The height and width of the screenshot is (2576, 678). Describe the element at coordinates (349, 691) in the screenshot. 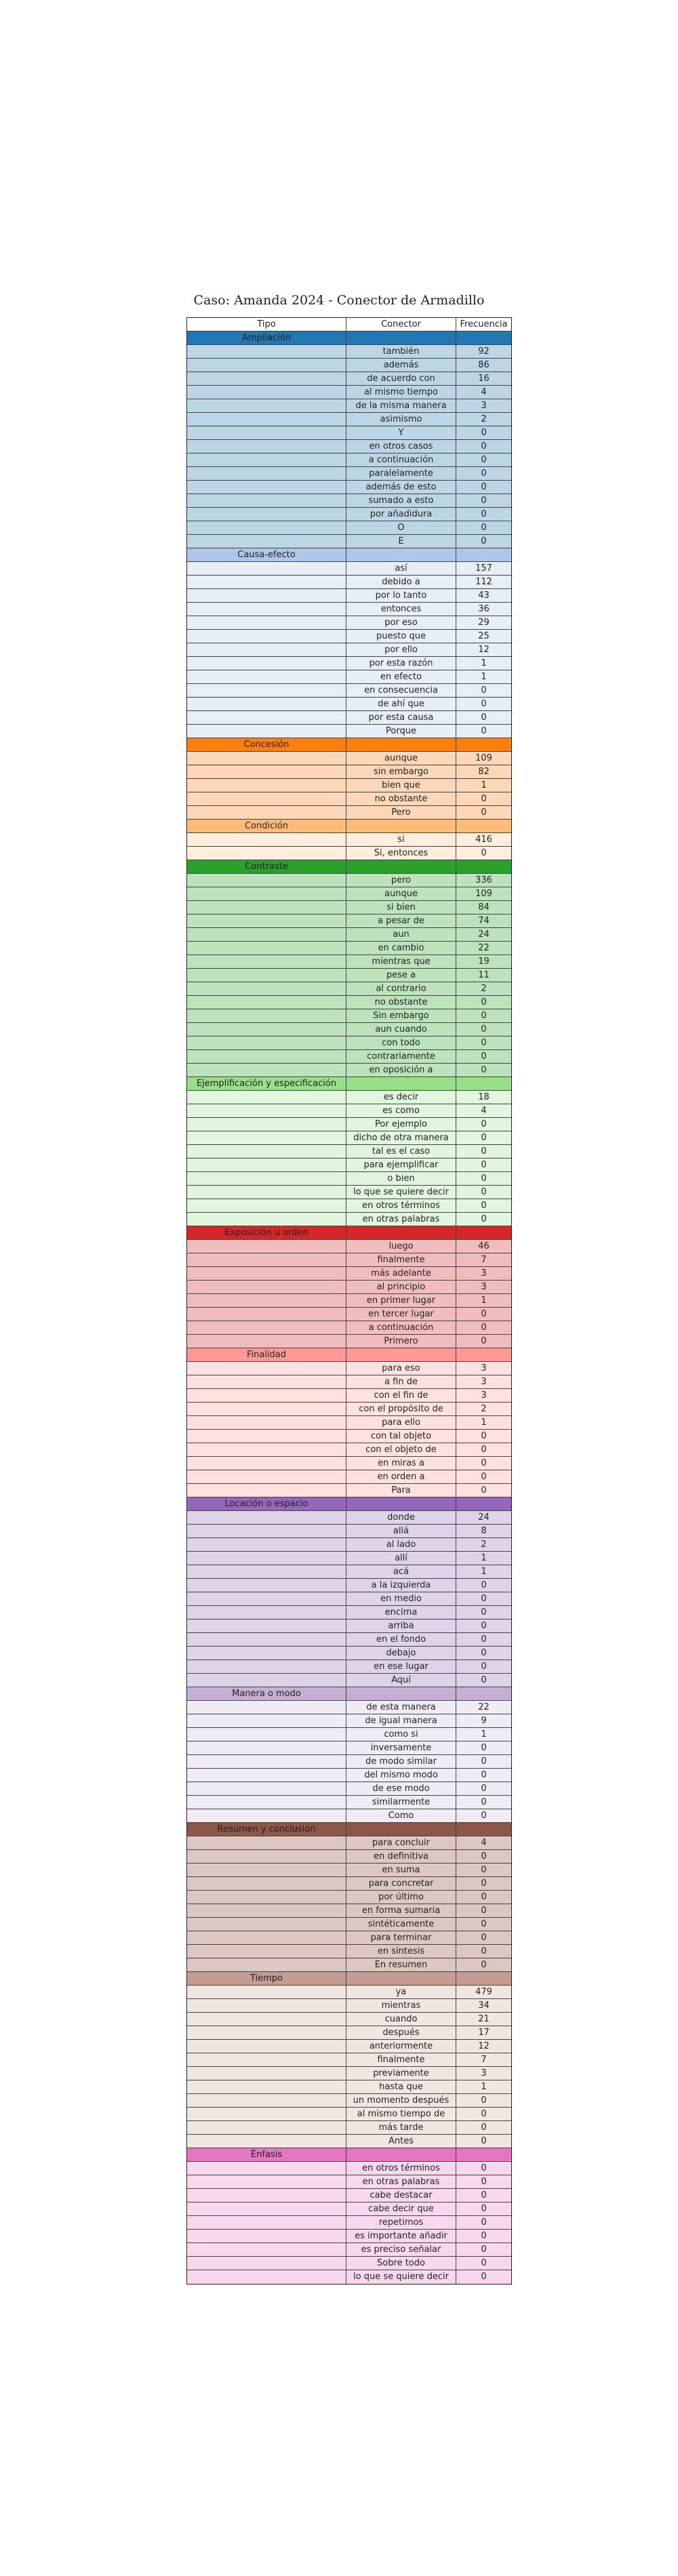

I see `table-row: en consecuencia 0` at that location.